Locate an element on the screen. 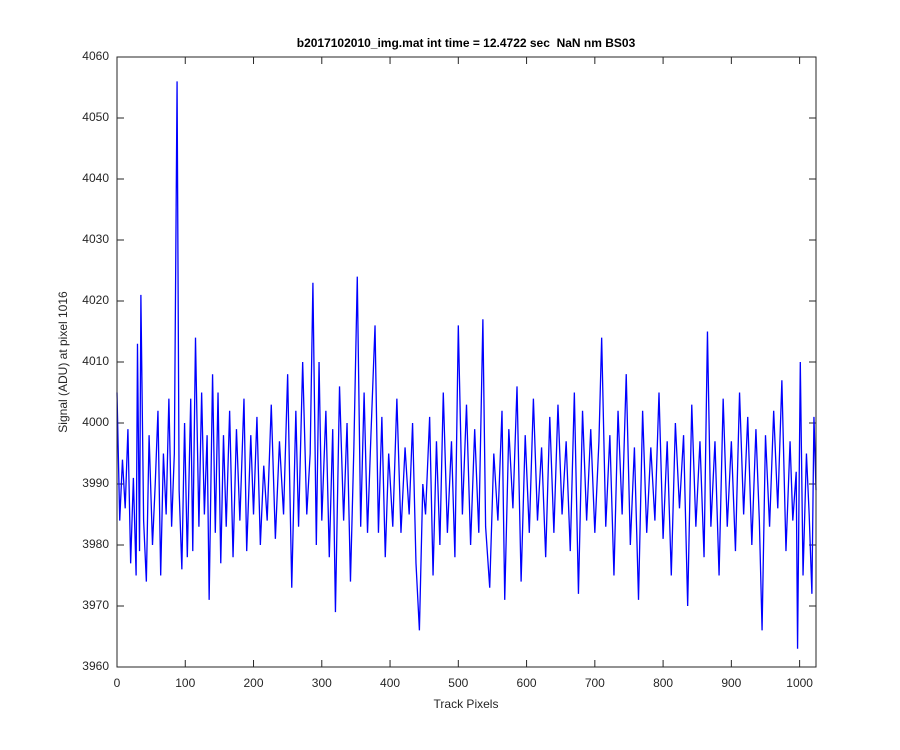 Image resolution: width=900 pixels, height=750 pixels. x-tick-label: 1000 is located at coordinates (799, 683).